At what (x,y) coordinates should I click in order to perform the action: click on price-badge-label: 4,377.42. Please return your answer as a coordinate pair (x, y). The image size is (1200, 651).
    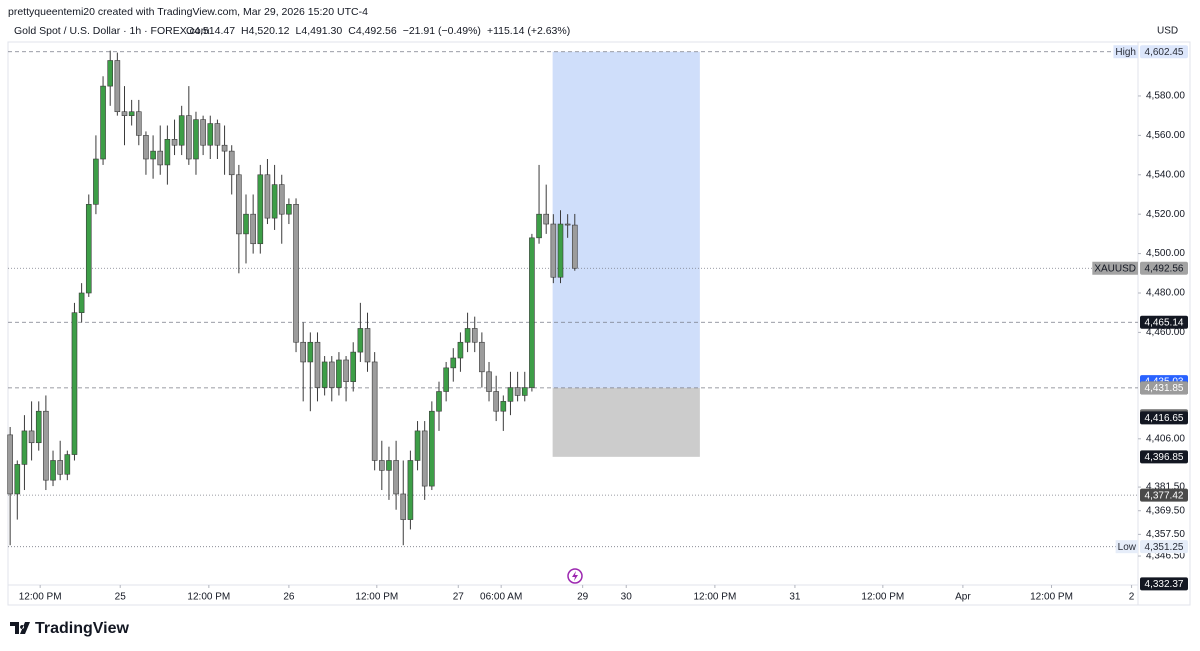
    Looking at the image, I should click on (1164, 495).